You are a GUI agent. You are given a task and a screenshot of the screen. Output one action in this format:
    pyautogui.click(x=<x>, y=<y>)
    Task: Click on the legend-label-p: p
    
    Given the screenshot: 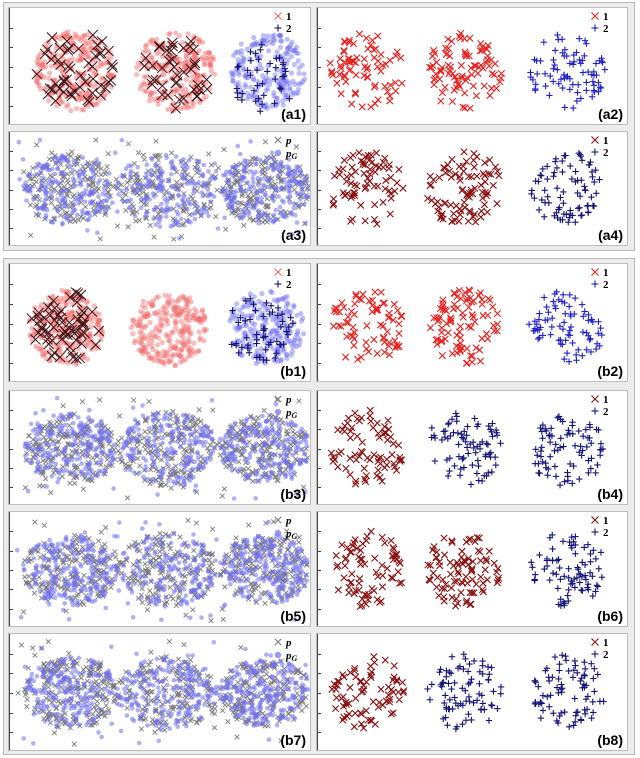 What is the action you would take?
    pyautogui.click(x=288, y=400)
    